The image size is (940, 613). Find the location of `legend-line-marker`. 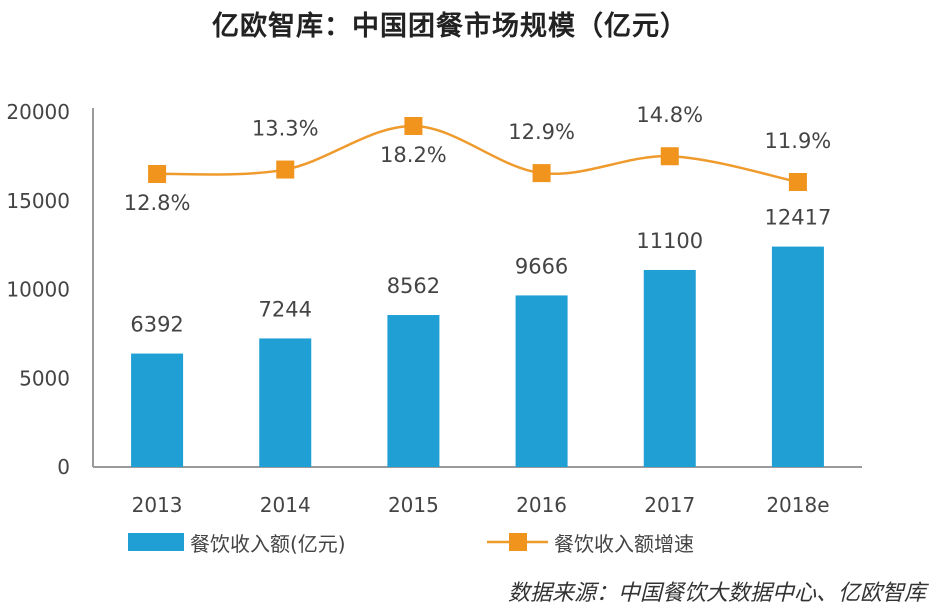

legend-line-marker is located at coordinates (518, 542).